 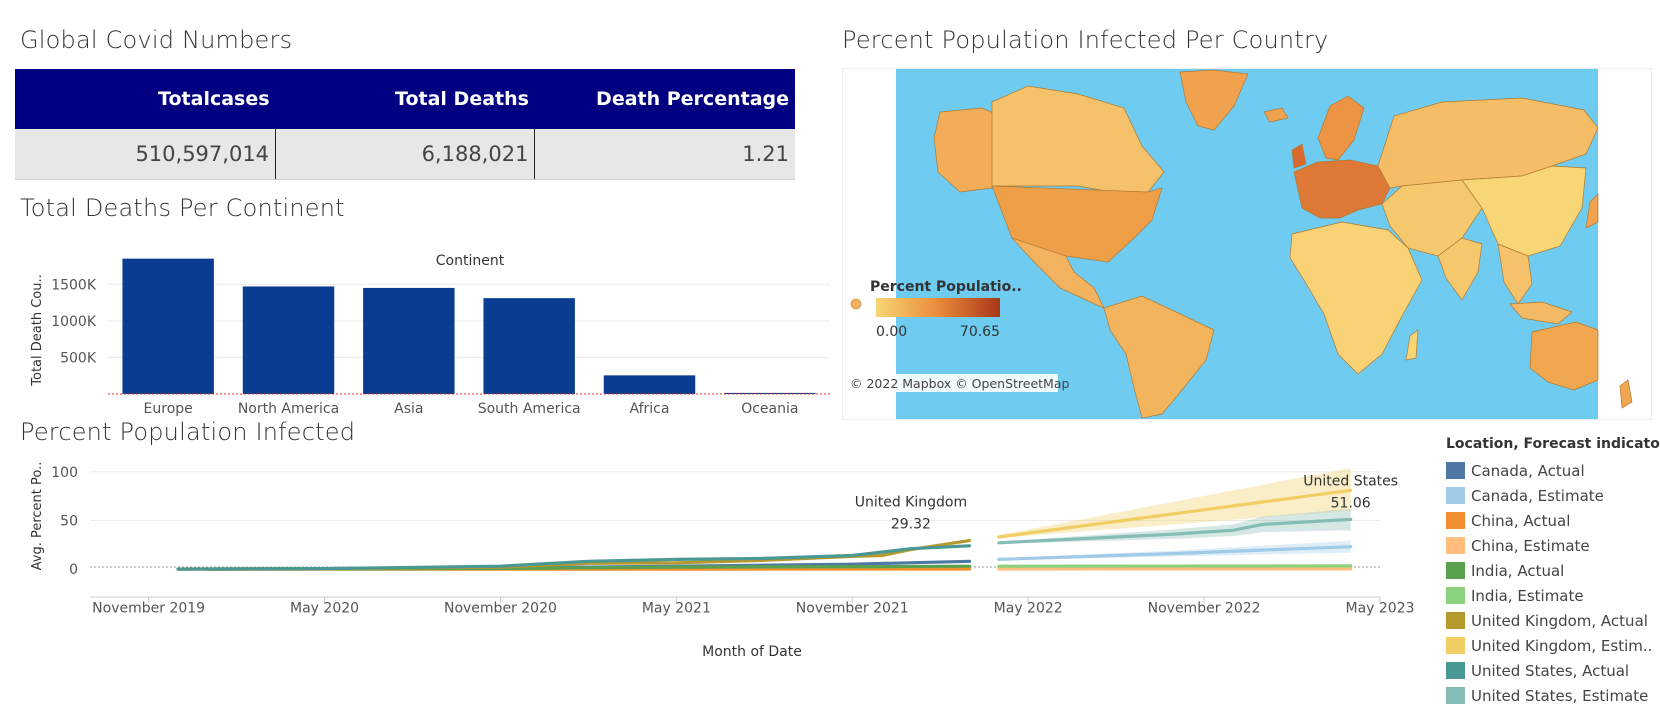 I want to click on bar-chart-y-ticks: 500K 1000K 1500K, so click(x=74, y=321).